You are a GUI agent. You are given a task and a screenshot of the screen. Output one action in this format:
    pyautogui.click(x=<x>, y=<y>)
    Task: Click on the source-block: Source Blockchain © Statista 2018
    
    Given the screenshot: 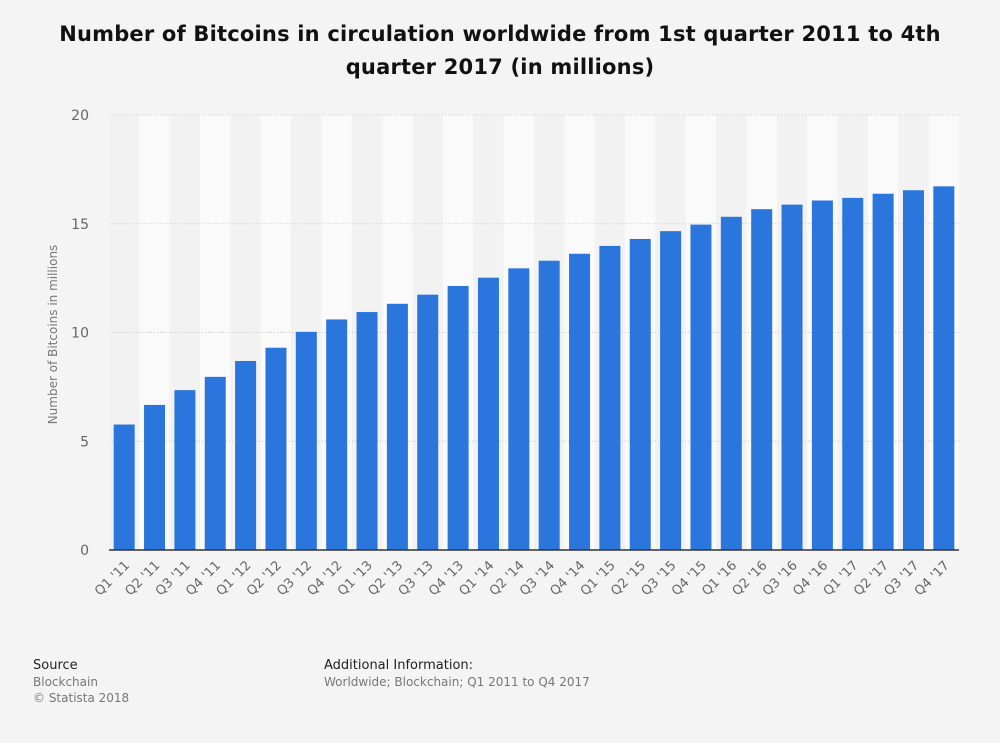 What is the action you would take?
    pyautogui.click(x=81, y=681)
    